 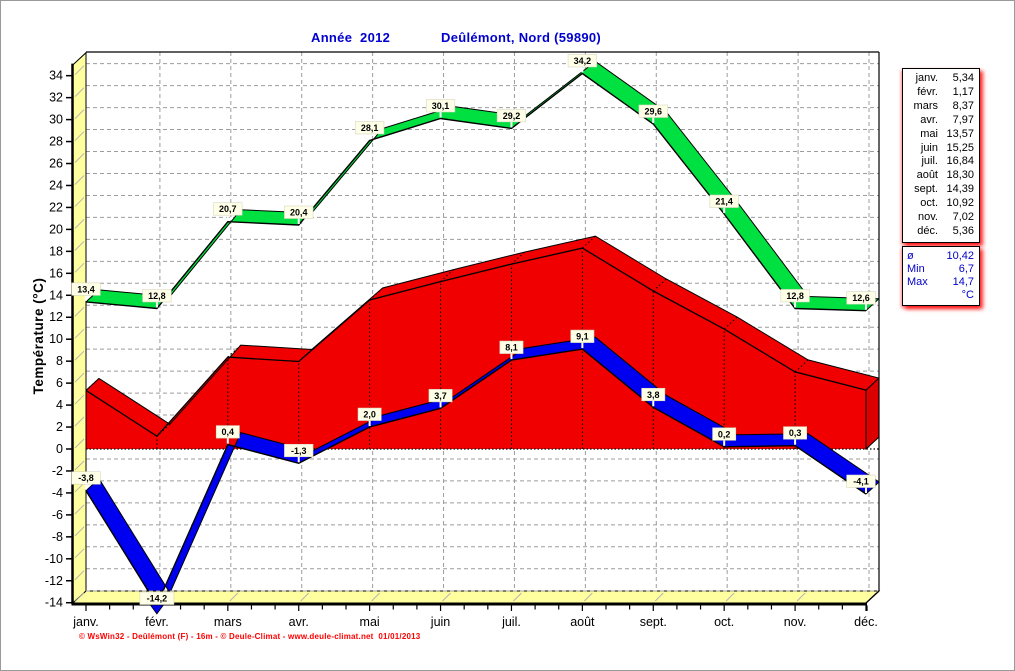 I want to click on legend-label: janv., so click(x=926, y=78).